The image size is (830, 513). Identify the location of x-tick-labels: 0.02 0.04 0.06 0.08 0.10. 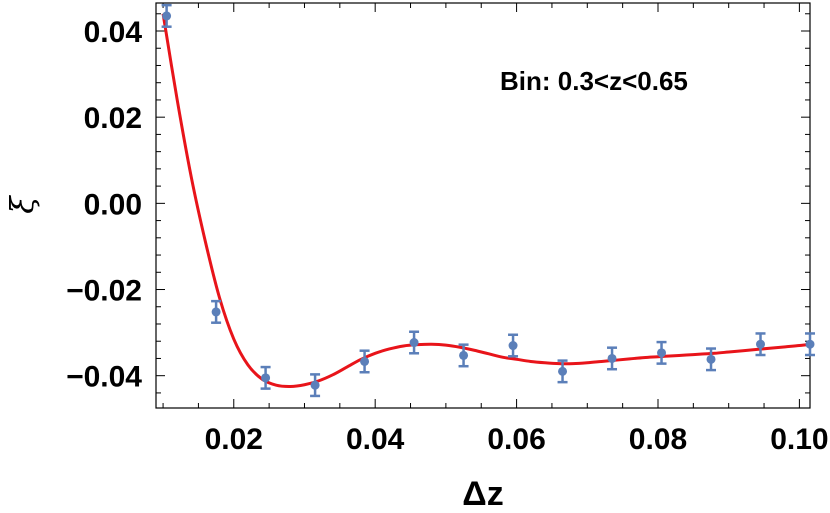
(517, 439).